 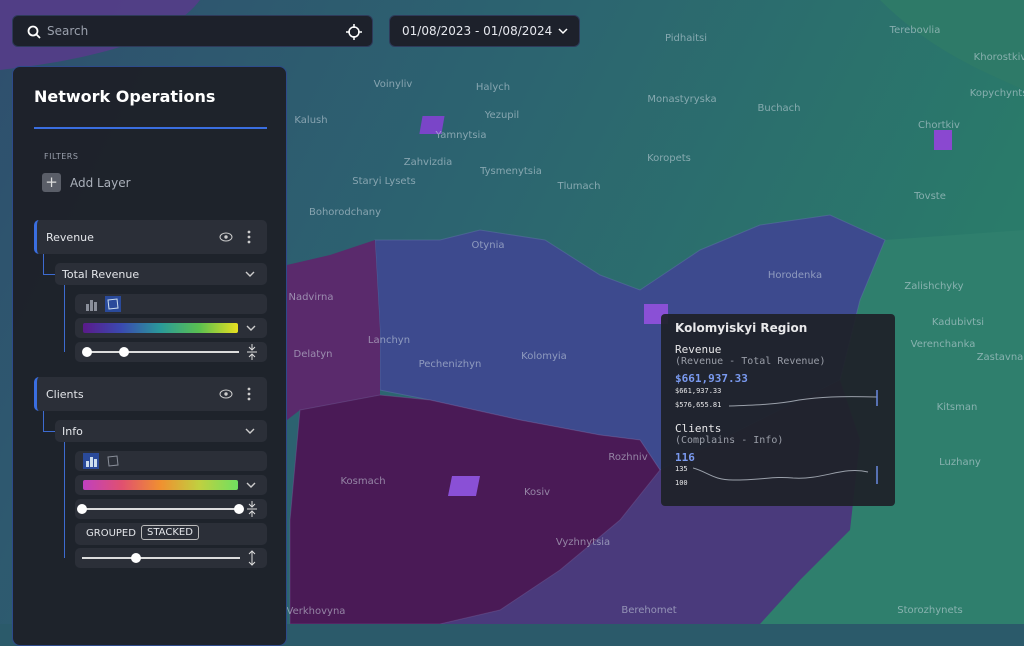 I want to click on place-label: Kolomyia, so click(x=544, y=356).